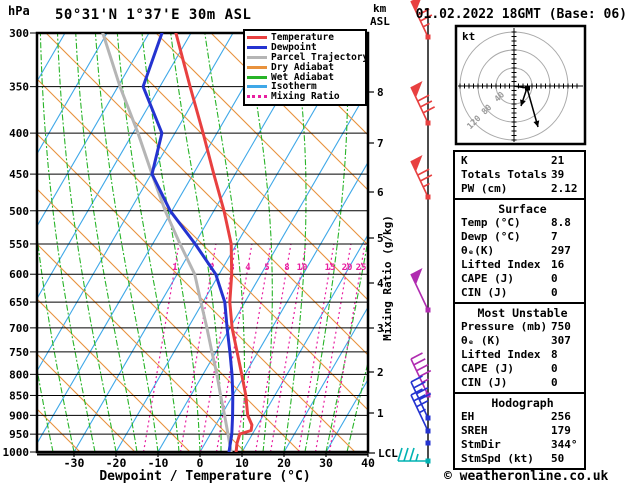 The height and width of the screenshot is (486, 629). I want to click on stats-label: SREH, so click(474, 430).